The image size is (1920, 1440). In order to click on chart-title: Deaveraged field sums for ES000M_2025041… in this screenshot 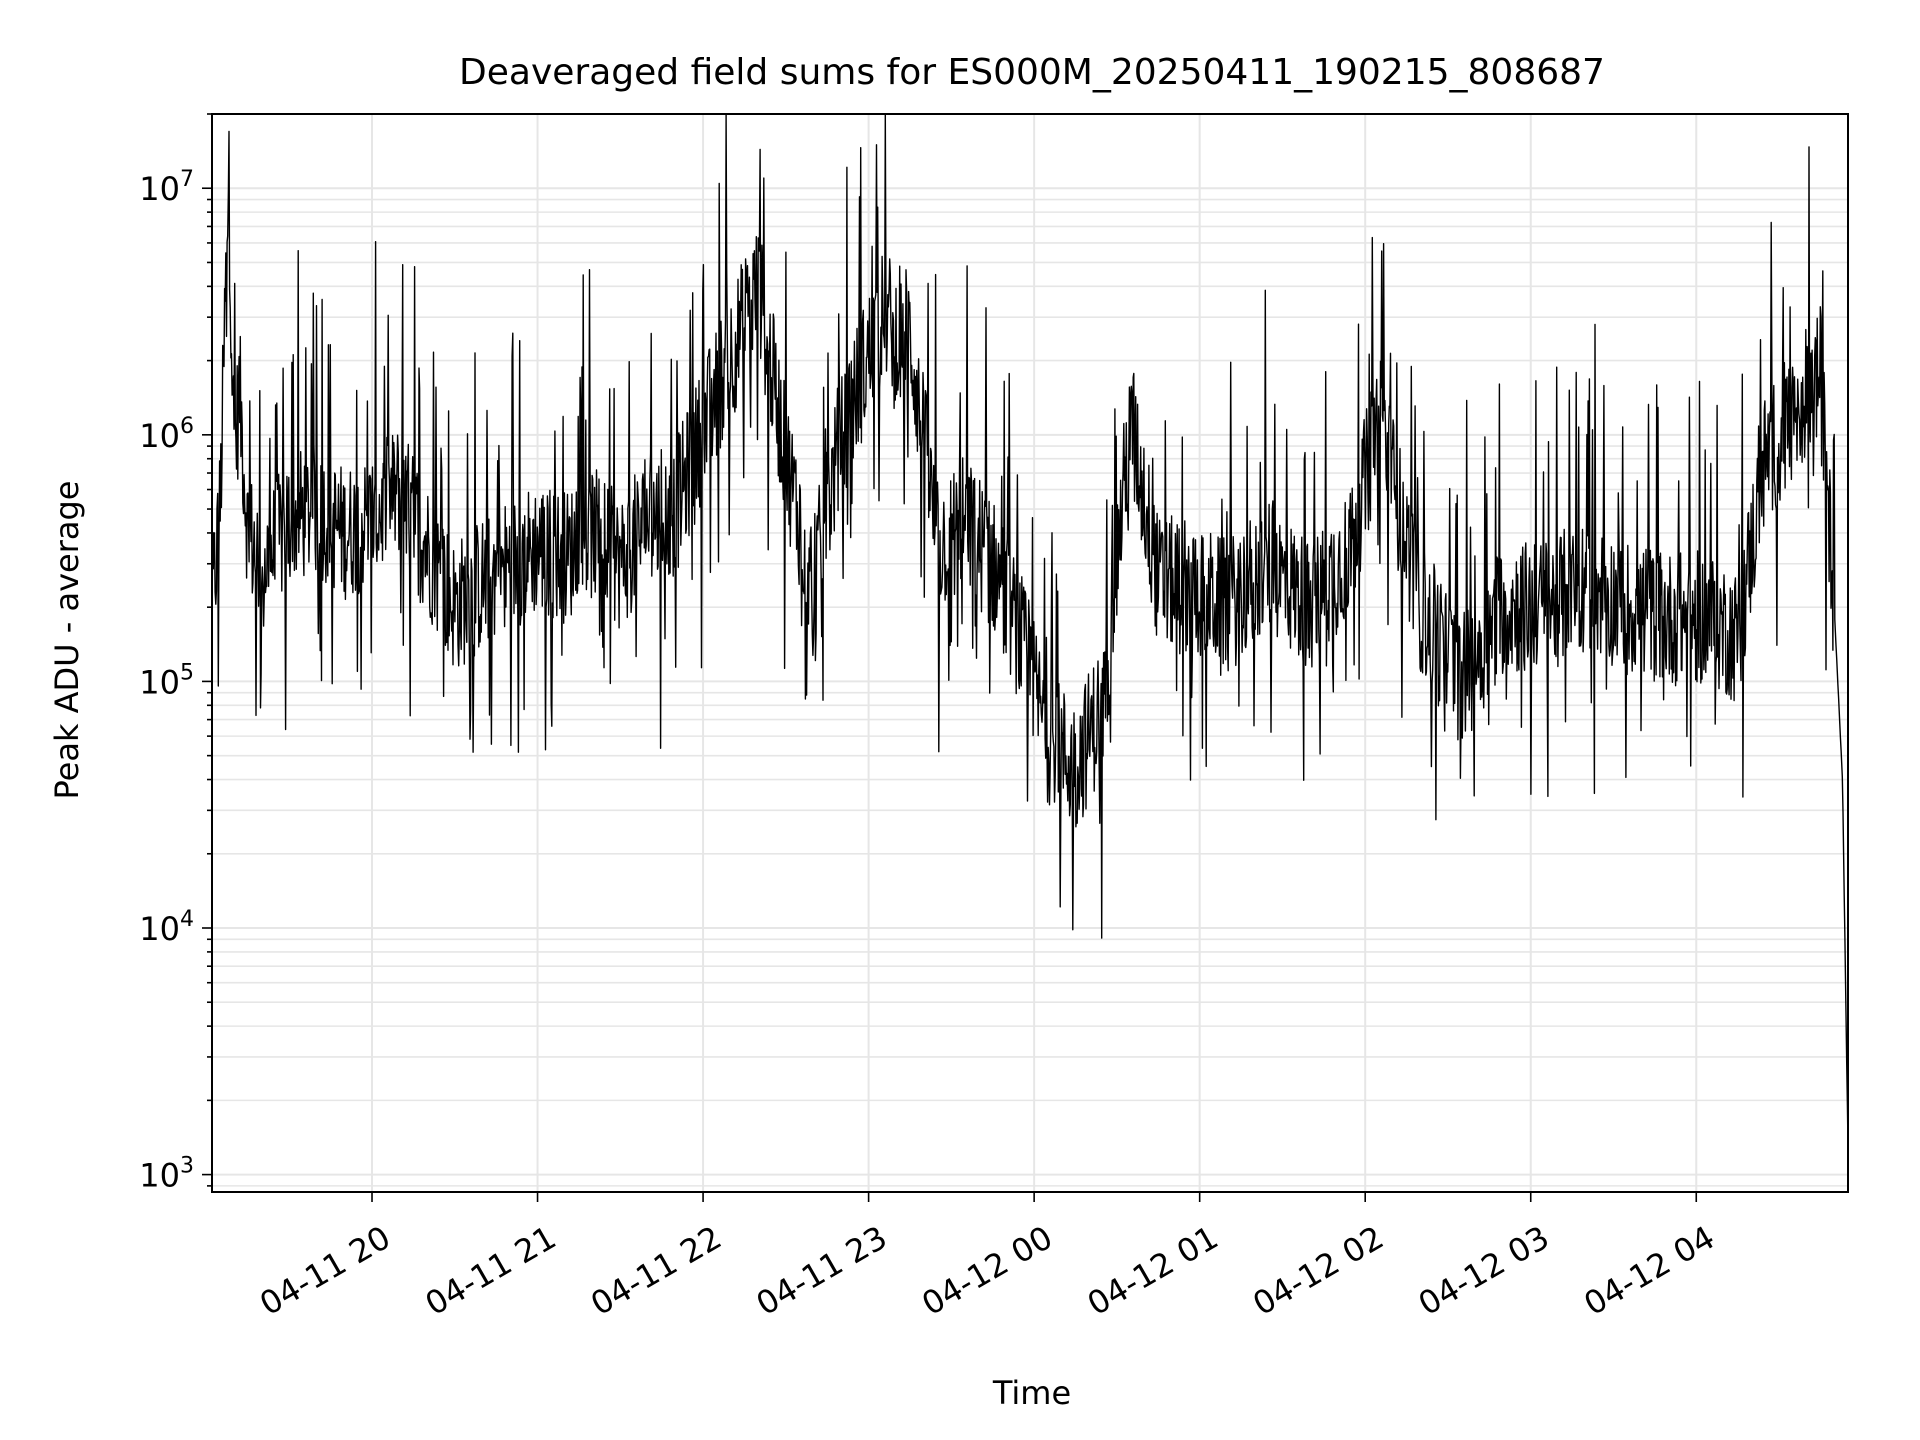, I will do `click(1032, 72)`.